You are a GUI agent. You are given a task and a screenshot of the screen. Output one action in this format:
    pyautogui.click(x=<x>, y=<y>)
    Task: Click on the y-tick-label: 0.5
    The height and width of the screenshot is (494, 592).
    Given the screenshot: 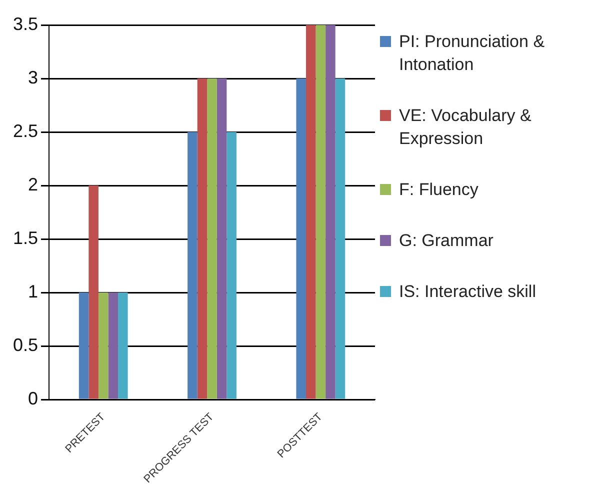 What is the action you would take?
    pyautogui.click(x=25, y=345)
    